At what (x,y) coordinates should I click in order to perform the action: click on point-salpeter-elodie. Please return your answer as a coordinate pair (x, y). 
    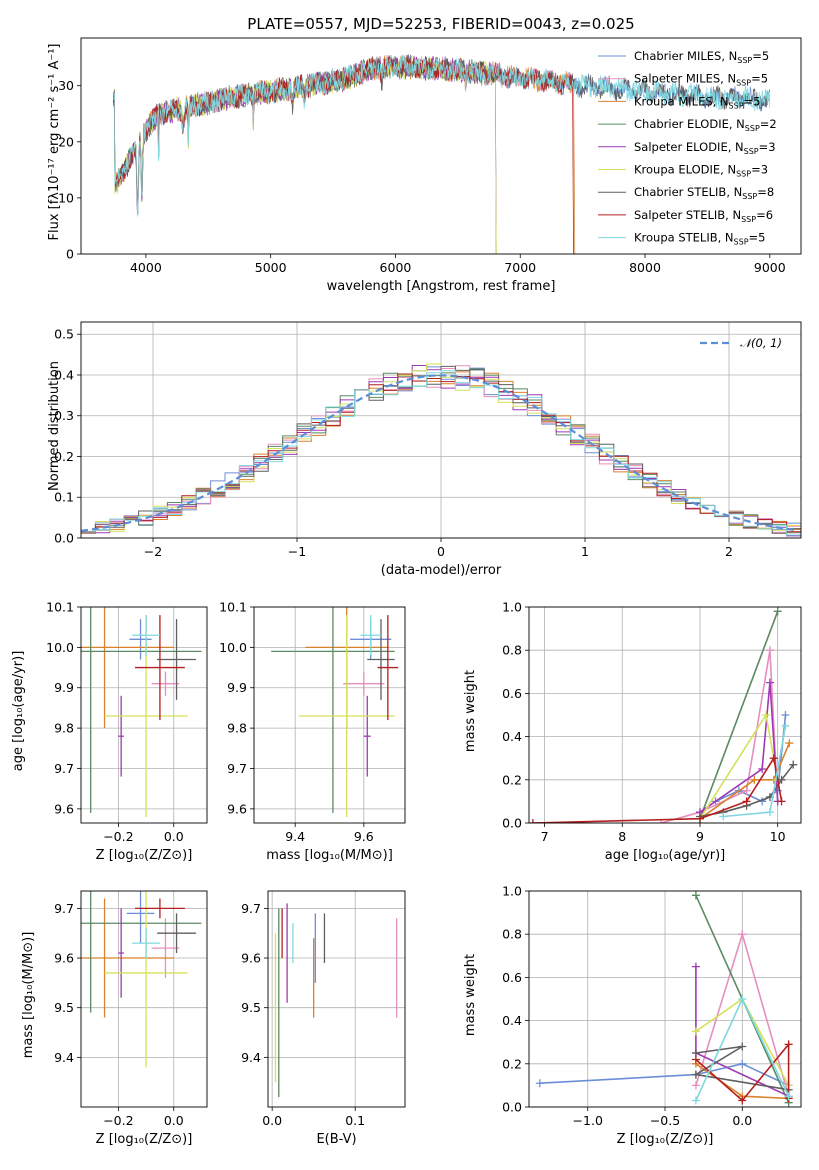
    Looking at the image, I should click on (121, 736).